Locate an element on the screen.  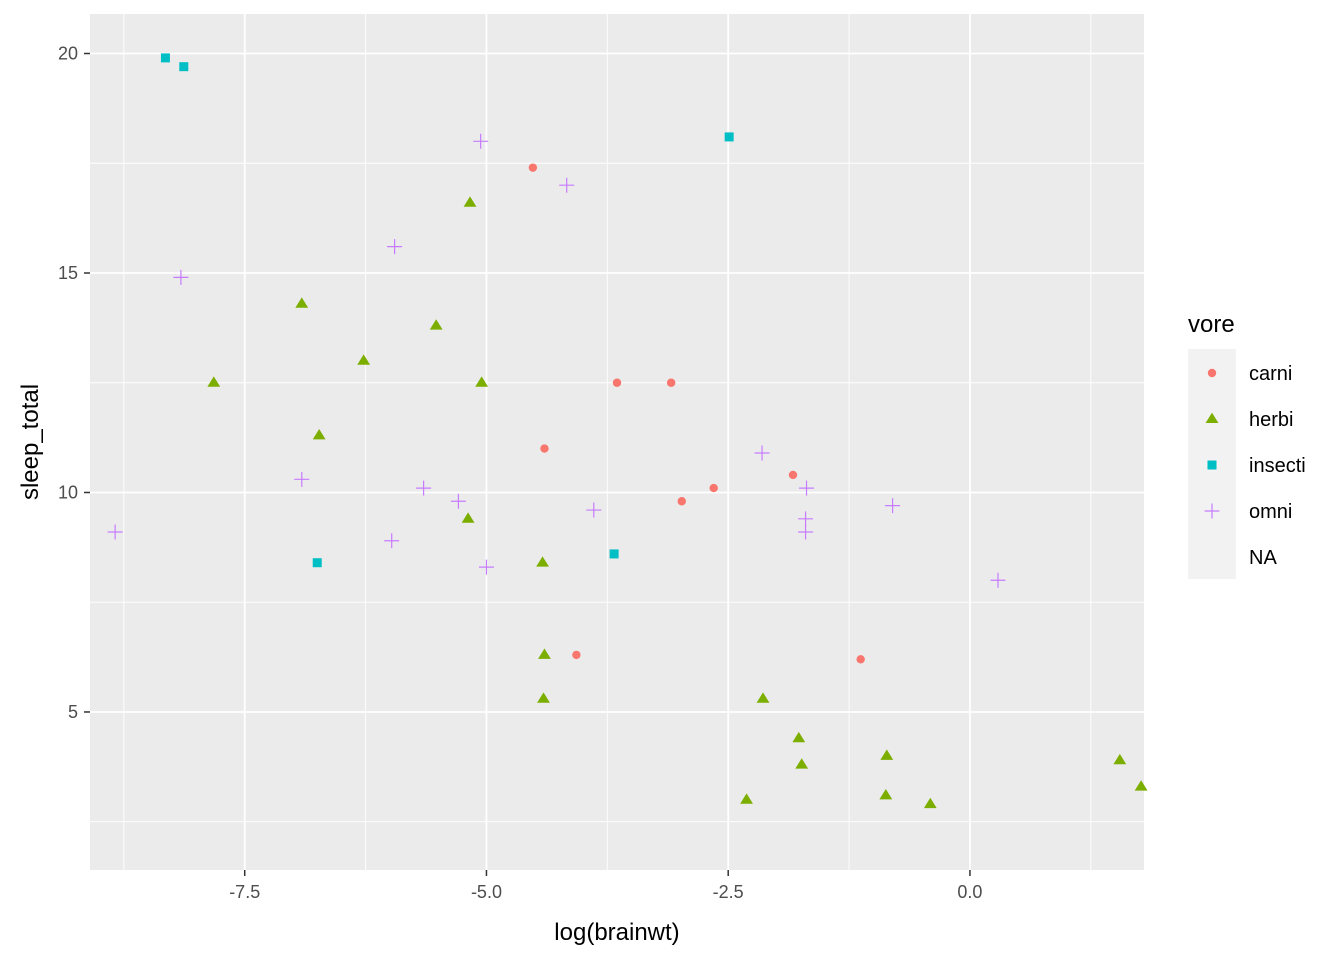
y-tick-label: 5 is located at coordinates (73, 712).